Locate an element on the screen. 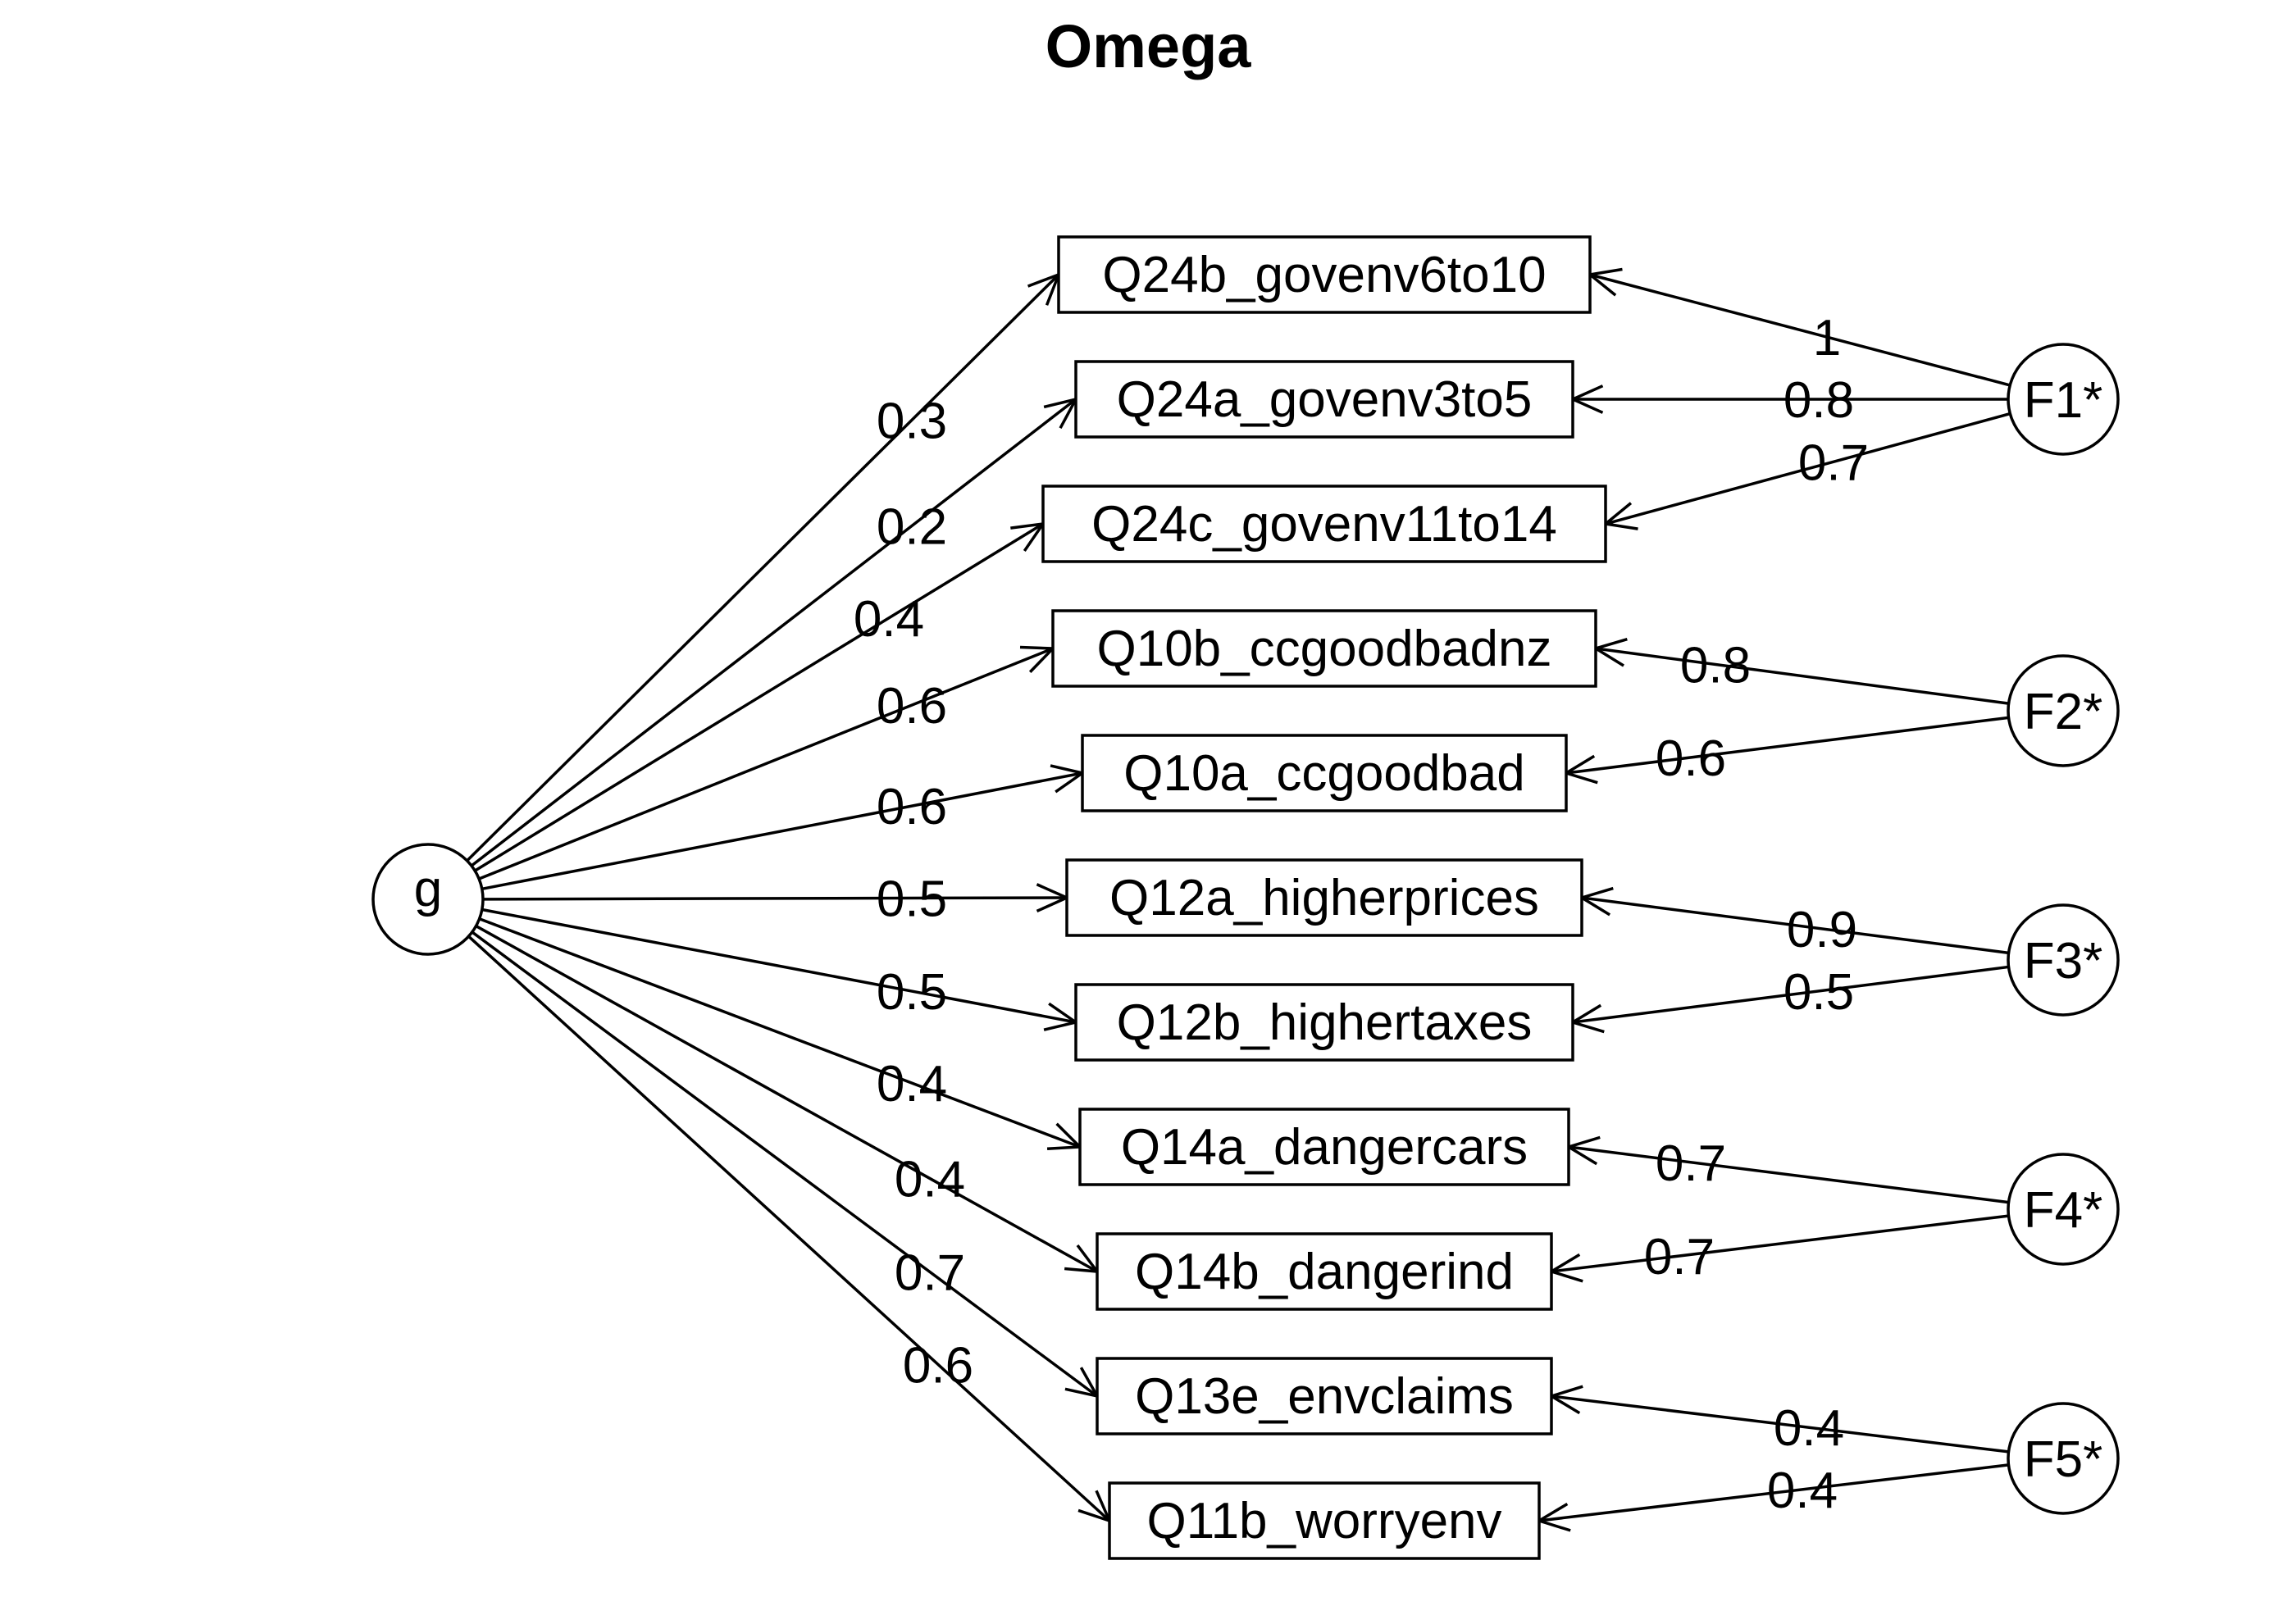 The height and width of the screenshot is (1606, 2296). general-factor-label: g is located at coordinates (428, 889).